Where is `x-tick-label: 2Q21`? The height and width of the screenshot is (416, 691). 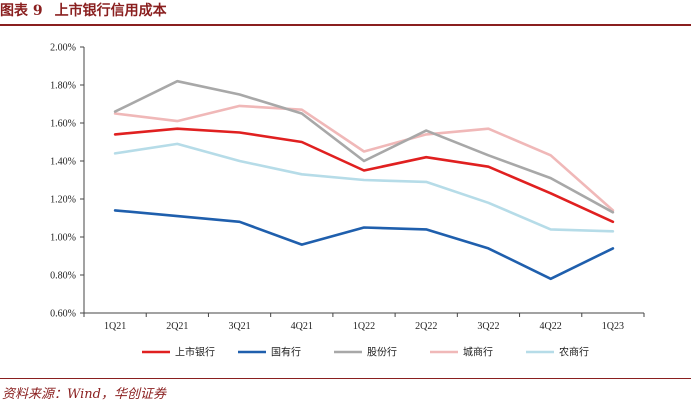 x-tick-label: 2Q21 is located at coordinates (177, 326).